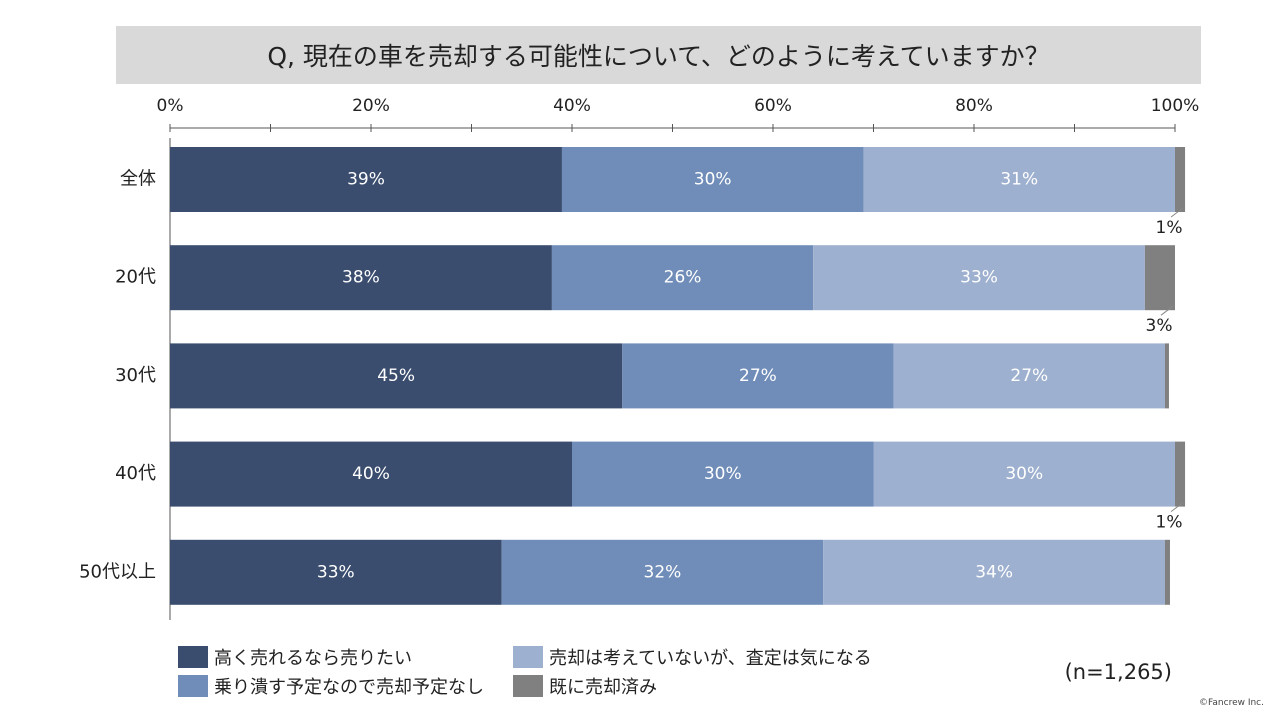 The image size is (1280, 720). What do you see at coordinates (1159, 326) in the screenshot?
I see `data-label: 3%` at bounding box center [1159, 326].